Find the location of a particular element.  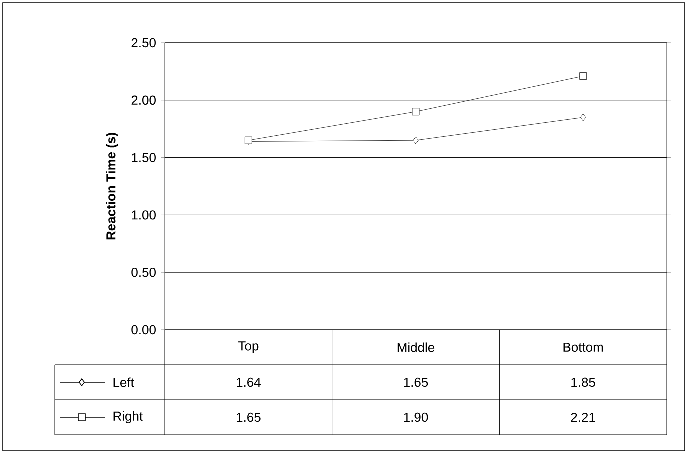

legend-label: Right is located at coordinates (128, 417).